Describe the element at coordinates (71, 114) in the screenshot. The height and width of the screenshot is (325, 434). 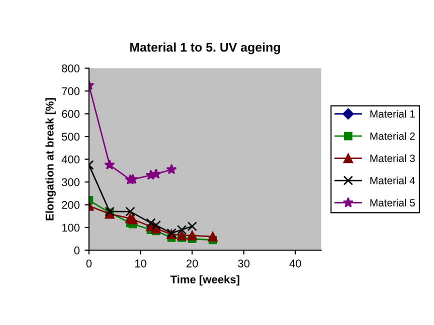
I see `y-tick-label: 600` at that location.